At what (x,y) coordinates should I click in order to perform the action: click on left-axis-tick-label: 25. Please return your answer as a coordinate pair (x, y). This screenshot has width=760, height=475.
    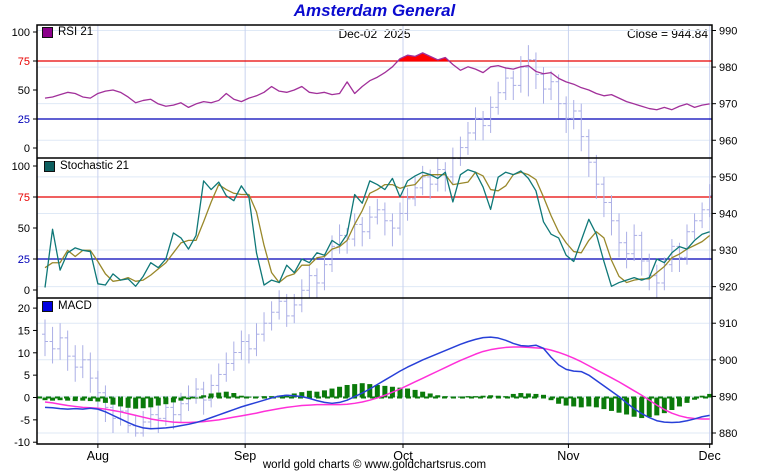
    Looking at the image, I should click on (24, 260).